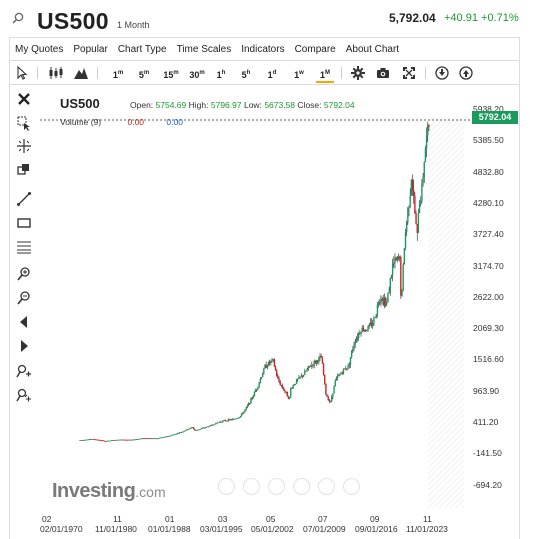  What do you see at coordinates (351, 486) in the screenshot?
I see `nav-end-button` at bounding box center [351, 486].